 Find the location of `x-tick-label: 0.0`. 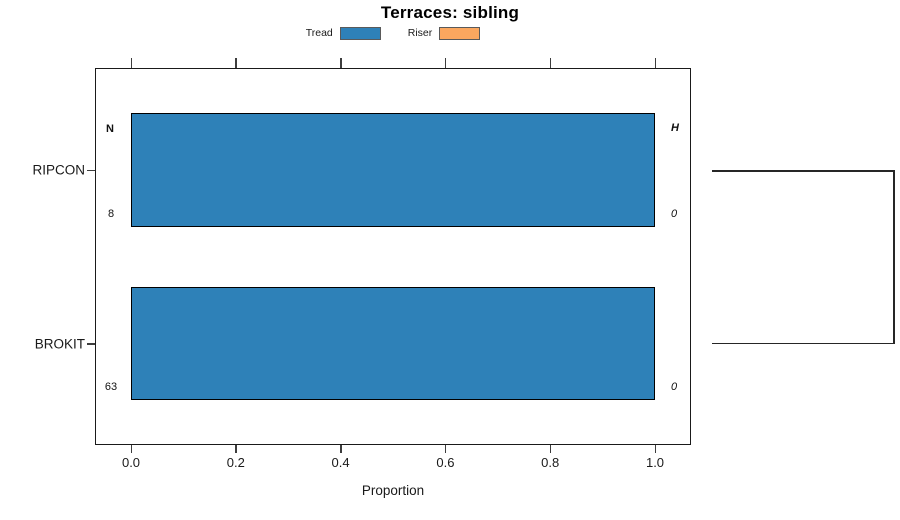

x-tick-label: 0.0 is located at coordinates (131, 462).